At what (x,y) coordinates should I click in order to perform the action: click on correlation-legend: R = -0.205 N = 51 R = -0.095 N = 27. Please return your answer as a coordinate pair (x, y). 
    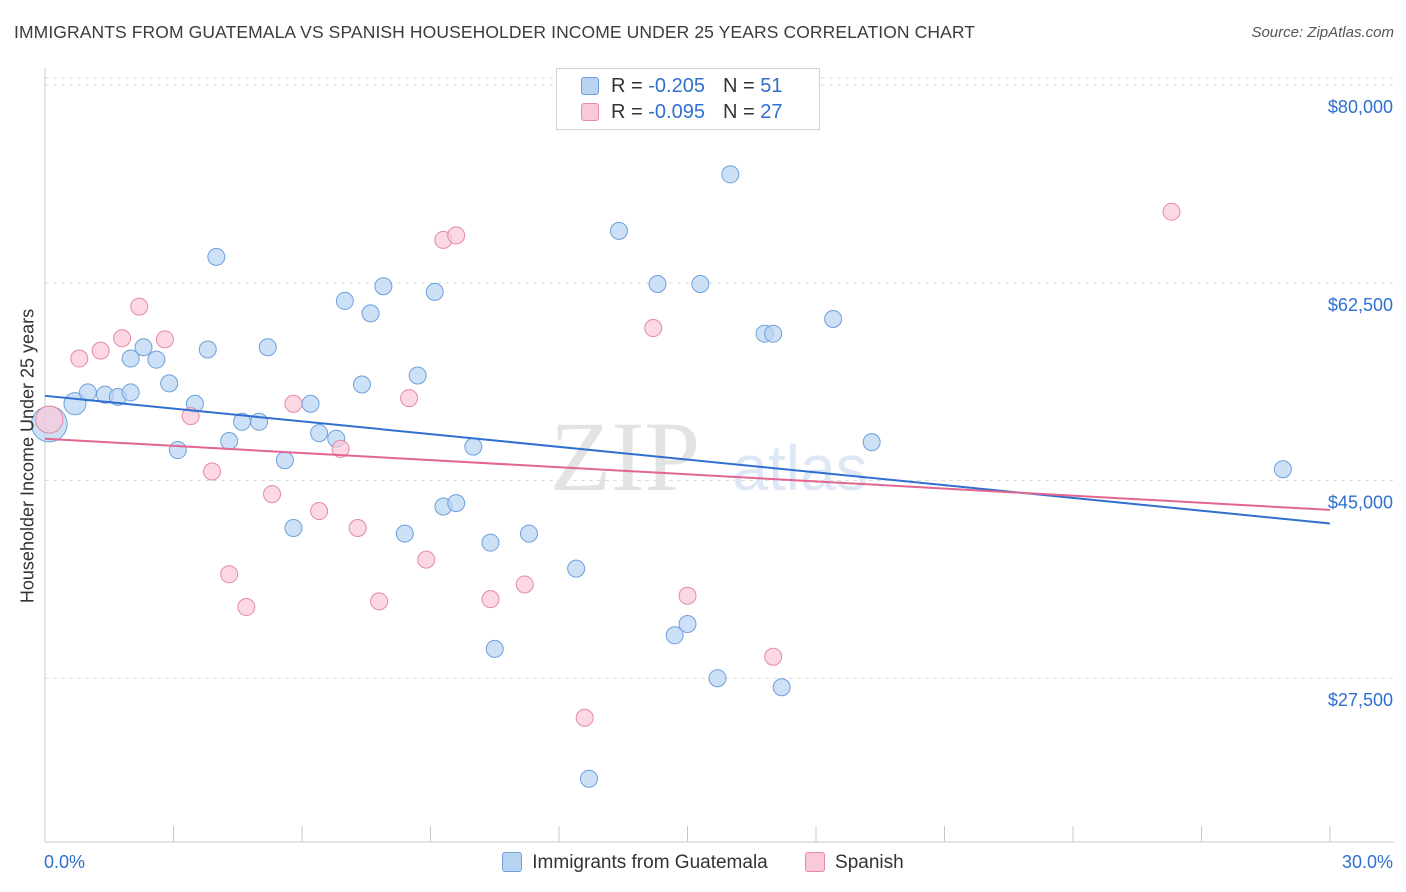
    Looking at the image, I should click on (688, 99).